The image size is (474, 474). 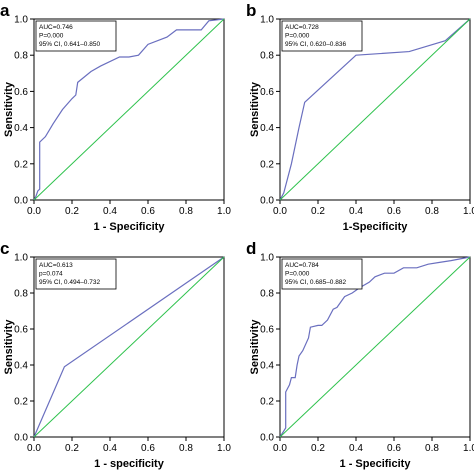 I want to click on annotation-line: AUC=0.784, so click(x=302, y=265).